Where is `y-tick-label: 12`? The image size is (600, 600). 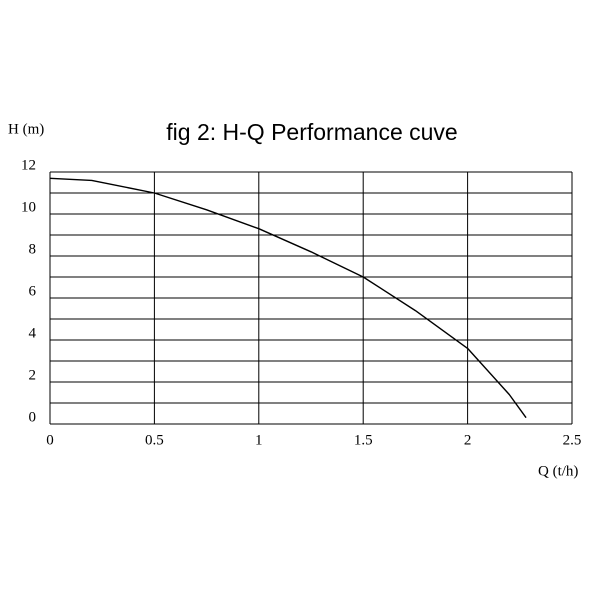
y-tick-label: 12 is located at coordinates (28, 165).